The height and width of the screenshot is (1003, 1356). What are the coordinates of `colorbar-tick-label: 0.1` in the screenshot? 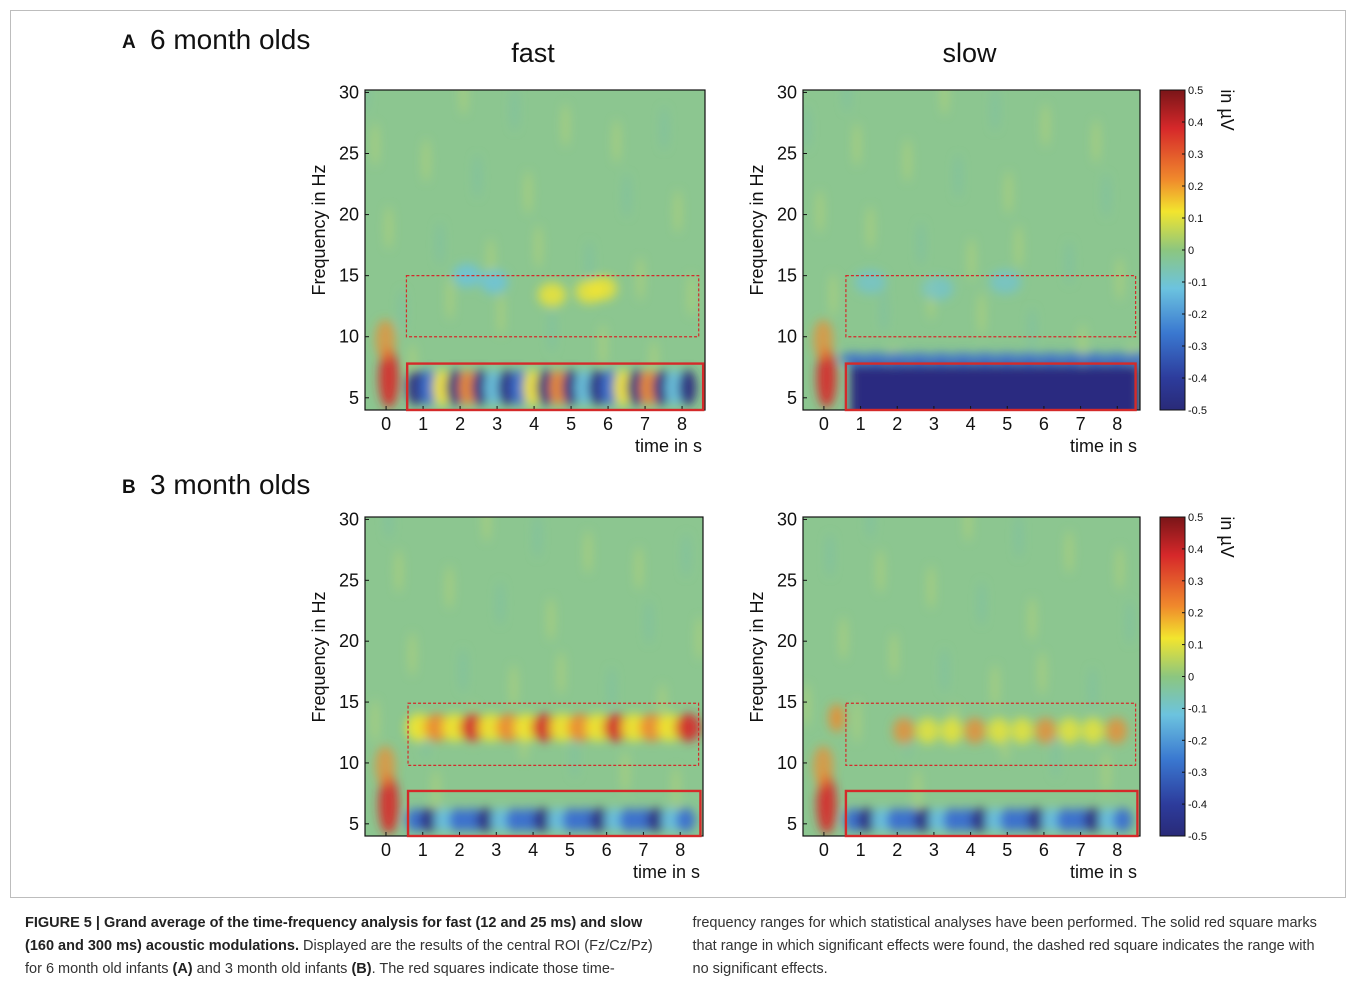 It's located at (1195, 646).